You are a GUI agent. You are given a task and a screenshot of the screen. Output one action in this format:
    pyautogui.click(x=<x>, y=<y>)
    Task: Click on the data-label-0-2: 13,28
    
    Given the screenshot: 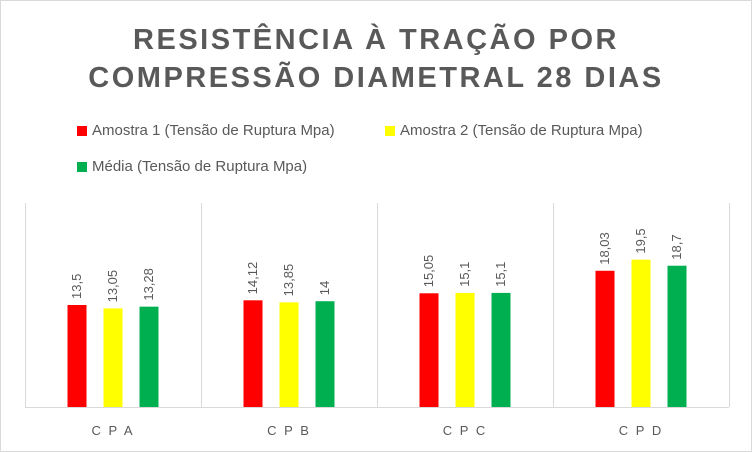 What is the action you would take?
    pyautogui.click(x=148, y=284)
    